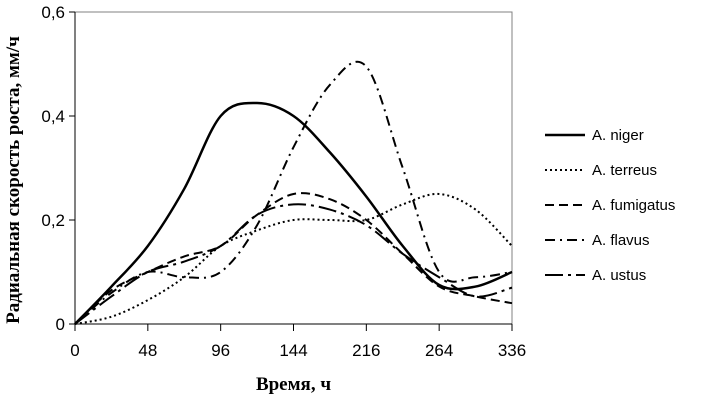 This screenshot has height=402, width=713. I want to click on legend-label: A. ustus, so click(619, 275).